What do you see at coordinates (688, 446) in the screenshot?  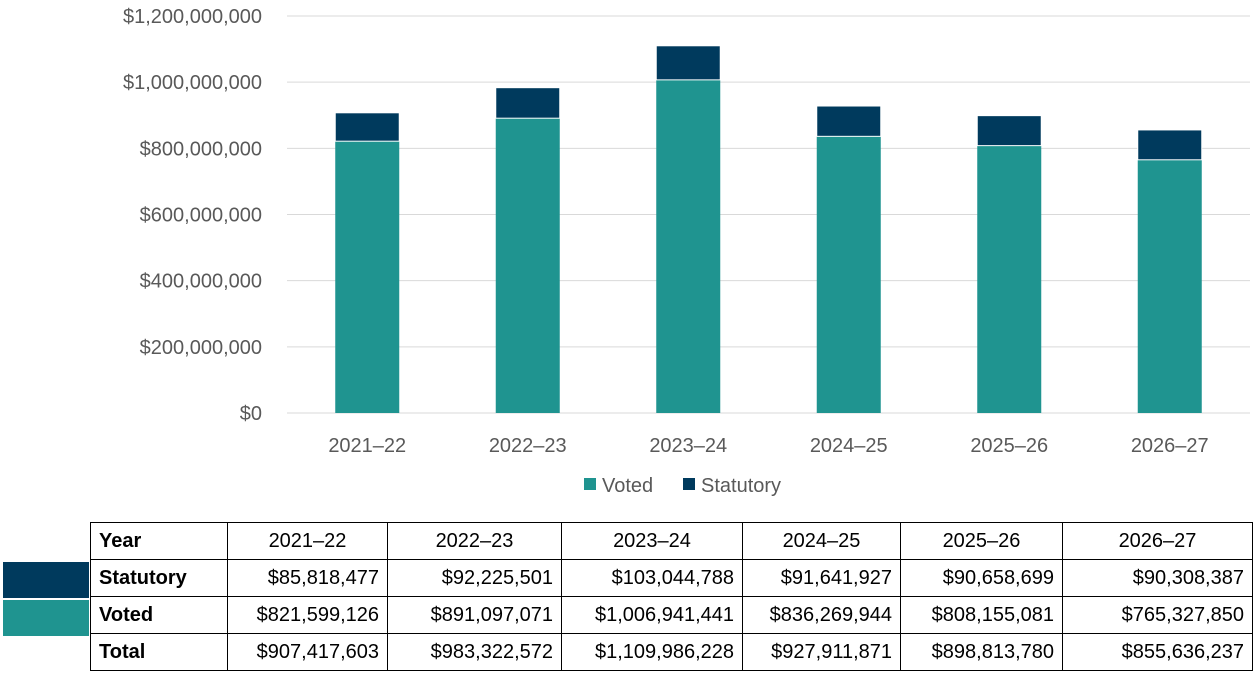 I see `x-tick-label: 2023–24` at bounding box center [688, 446].